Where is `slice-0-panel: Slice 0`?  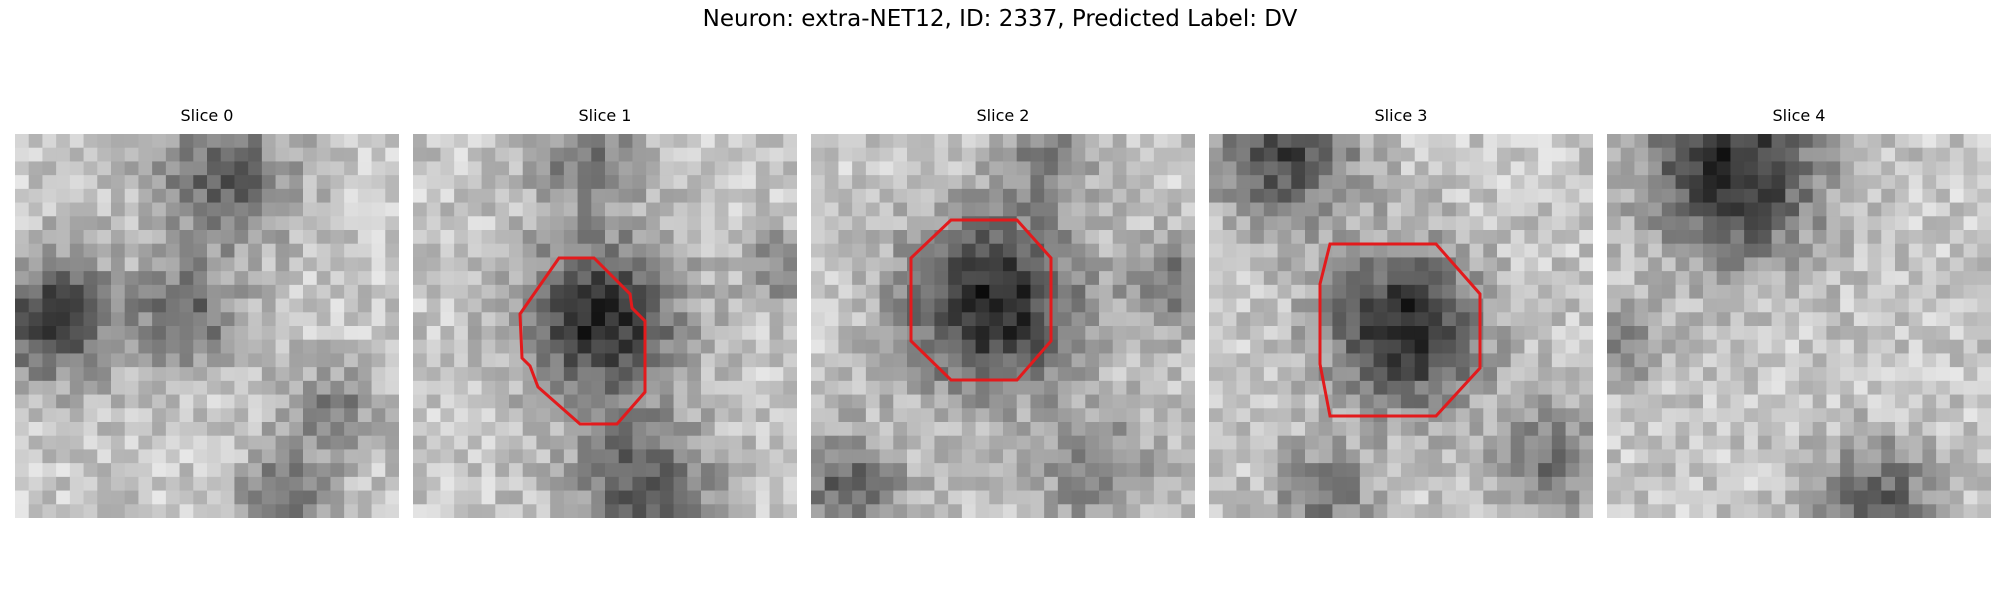
slice-0-panel: Slice 0 is located at coordinates (207, 312).